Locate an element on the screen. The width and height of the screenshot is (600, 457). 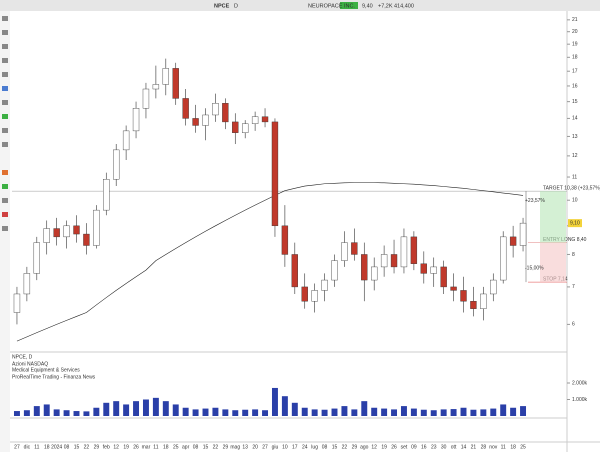
x-tick-label: 10 is located at coordinates (285, 447).